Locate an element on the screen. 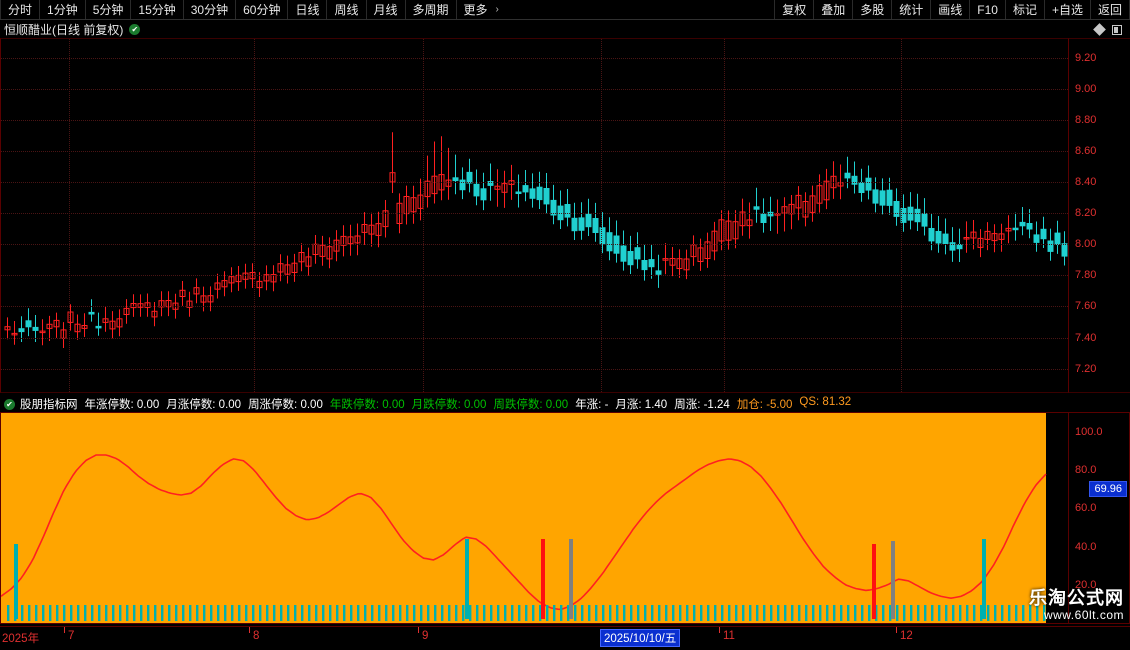  indicator-field-8: 周涨: -1.24 is located at coordinates (702, 405).